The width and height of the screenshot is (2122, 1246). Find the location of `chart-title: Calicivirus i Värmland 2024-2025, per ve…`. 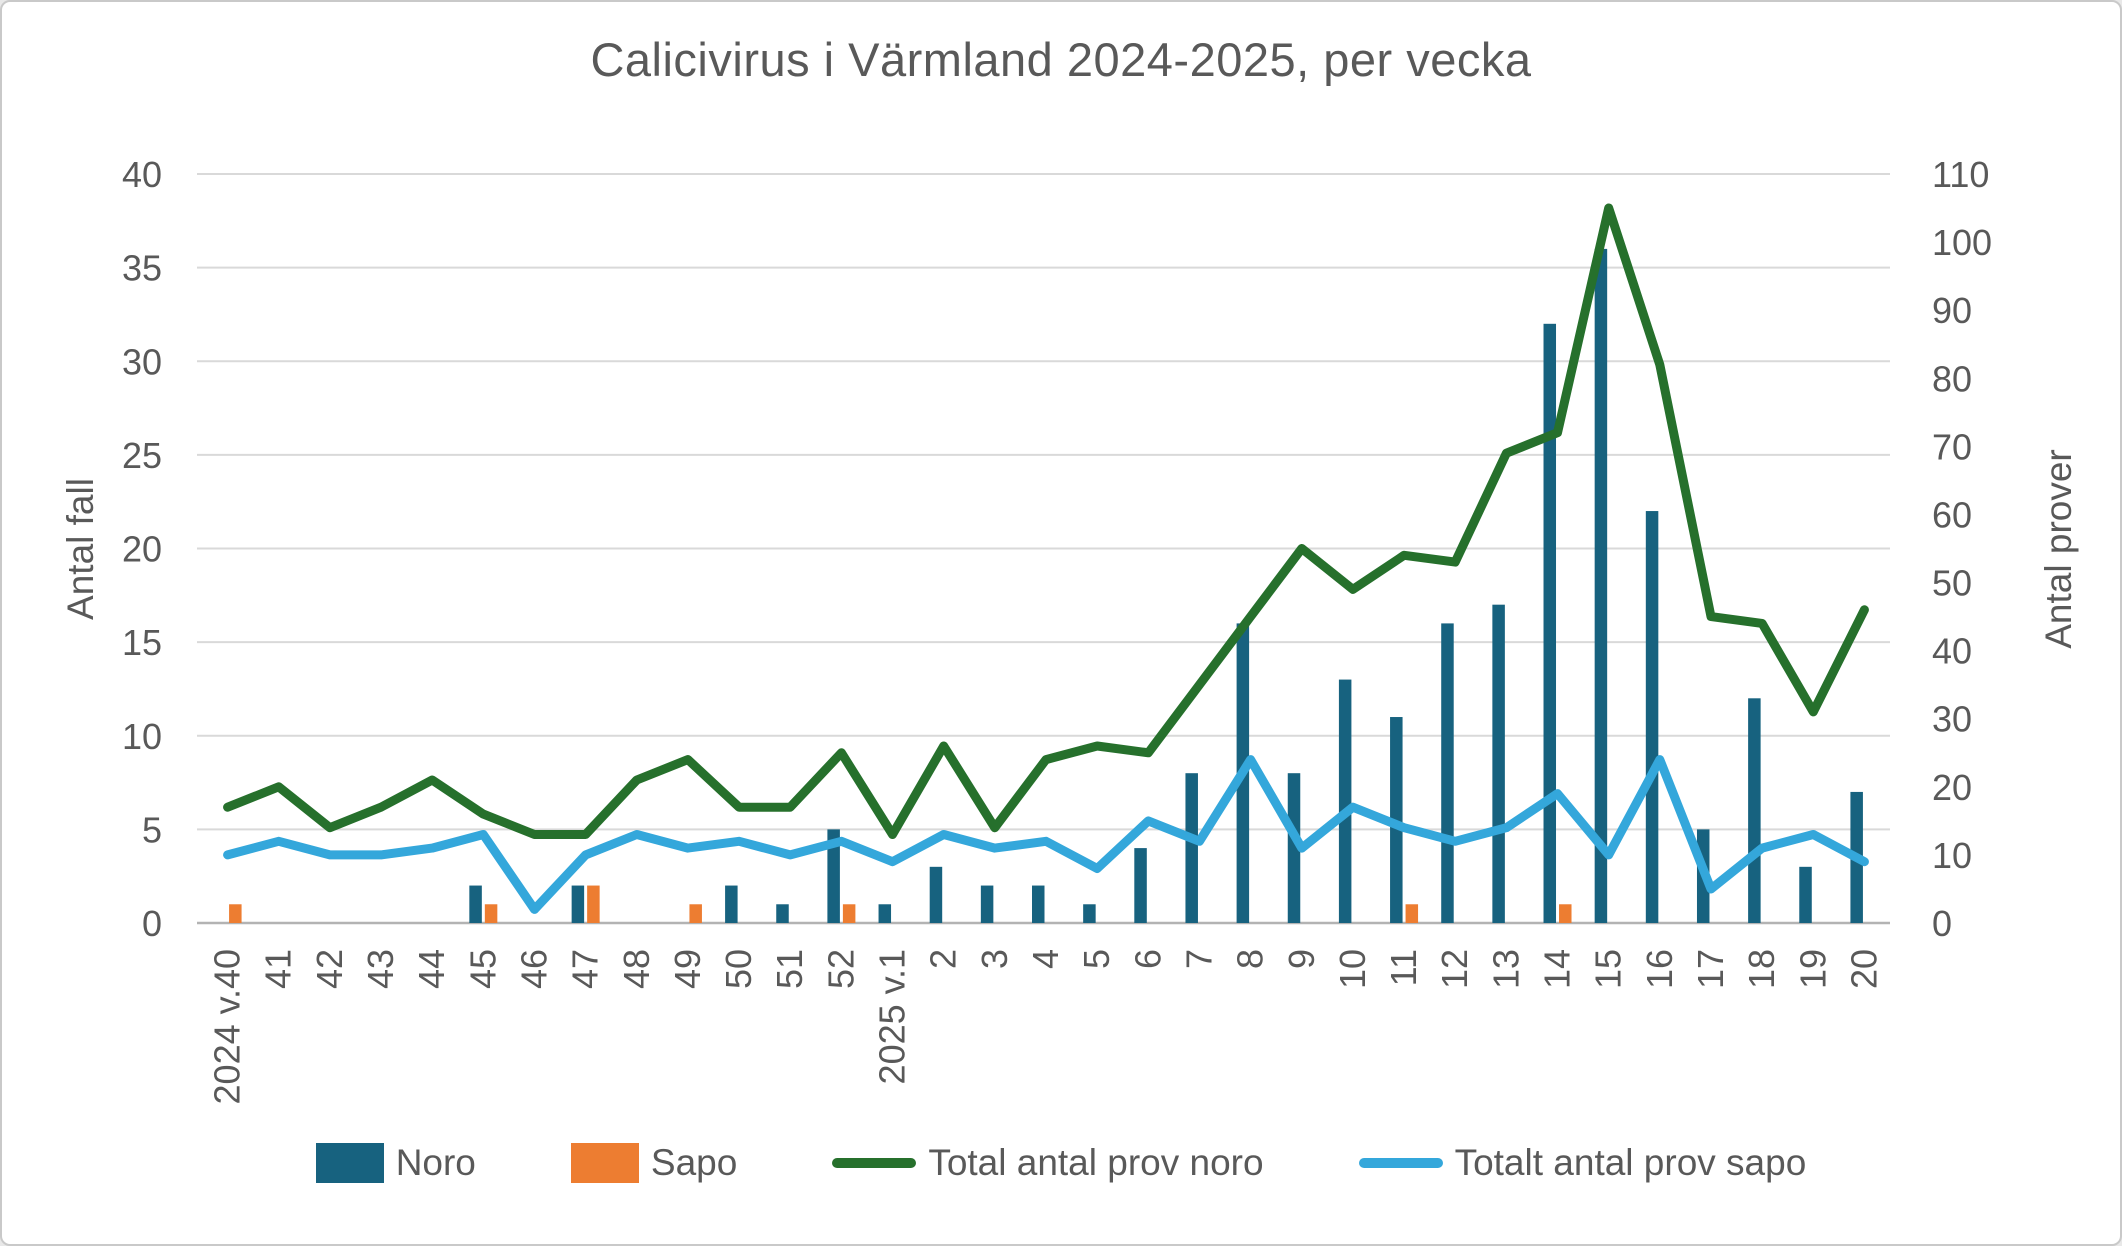

chart-title: Calicivirus i Värmland 2024-2025, per ve… is located at coordinates (1061, 59).